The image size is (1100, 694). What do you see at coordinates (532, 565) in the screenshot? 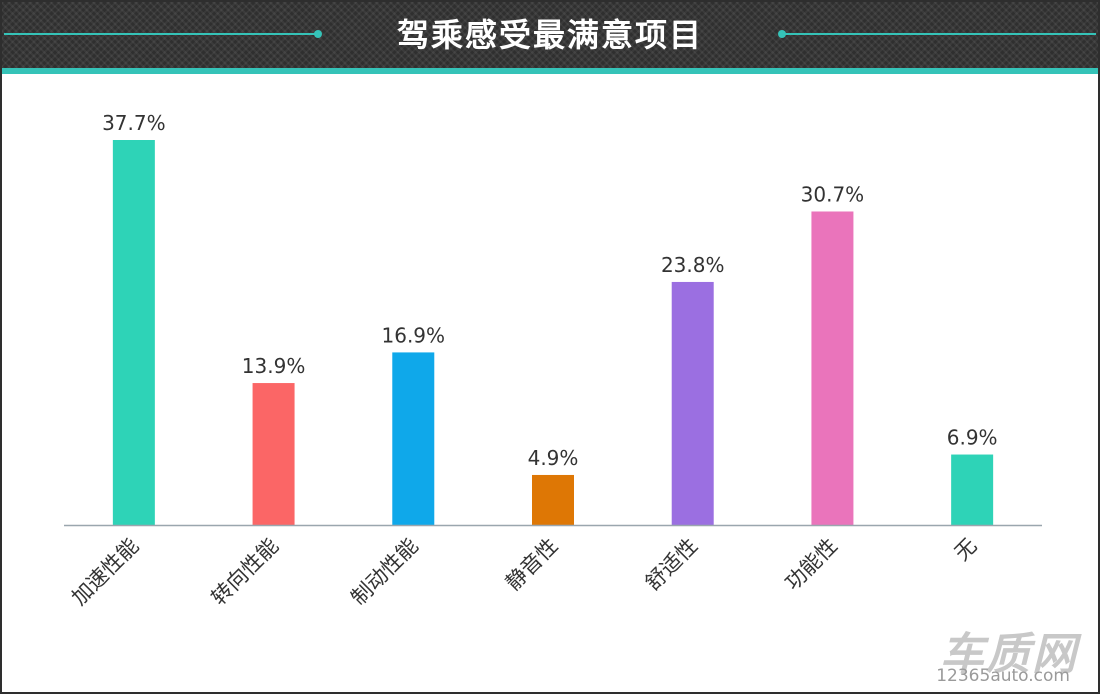
I see `category-label-4: 静音性` at bounding box center [532, 565].